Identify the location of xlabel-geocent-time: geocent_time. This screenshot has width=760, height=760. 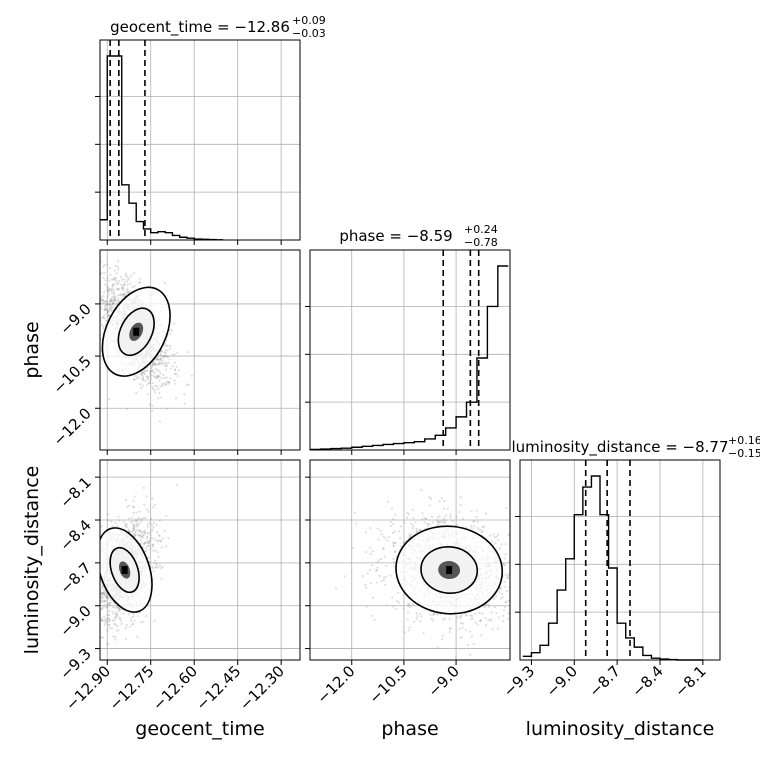
(199, 729).